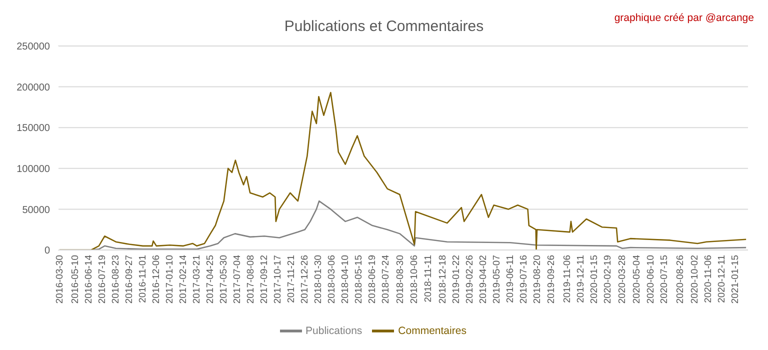 The height and width of the screenshot is (350, 768). What do you see at coordinates (197, 279) in the screenshot?
I see `x-tick-label: 2017-03-21` at bounding box center [197, 279].